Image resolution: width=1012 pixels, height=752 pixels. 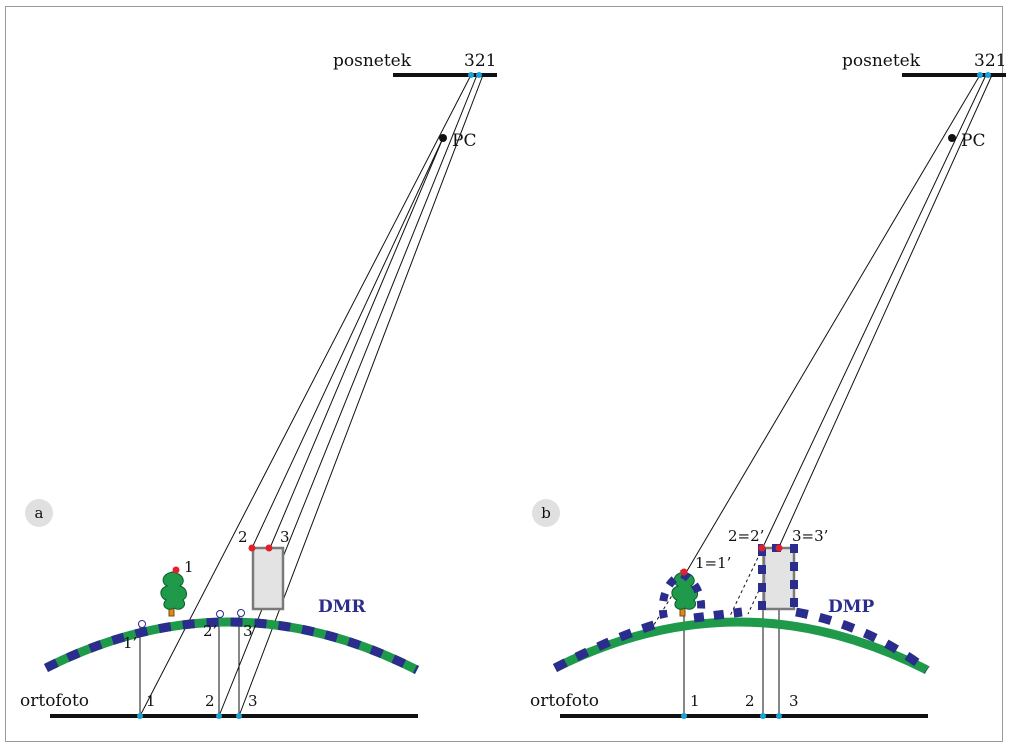 What do you see at coordinates (210, 631) in the screenshot?
I see `surface-point-label: 2’` at bounding box center [210, 631].